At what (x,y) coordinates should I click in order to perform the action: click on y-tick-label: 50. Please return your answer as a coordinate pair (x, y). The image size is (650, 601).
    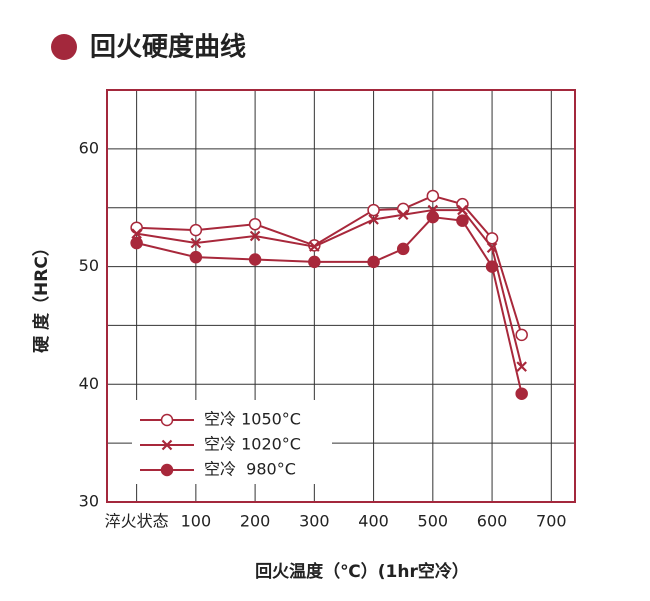
    Looking at the image, I should click on (89, 265).